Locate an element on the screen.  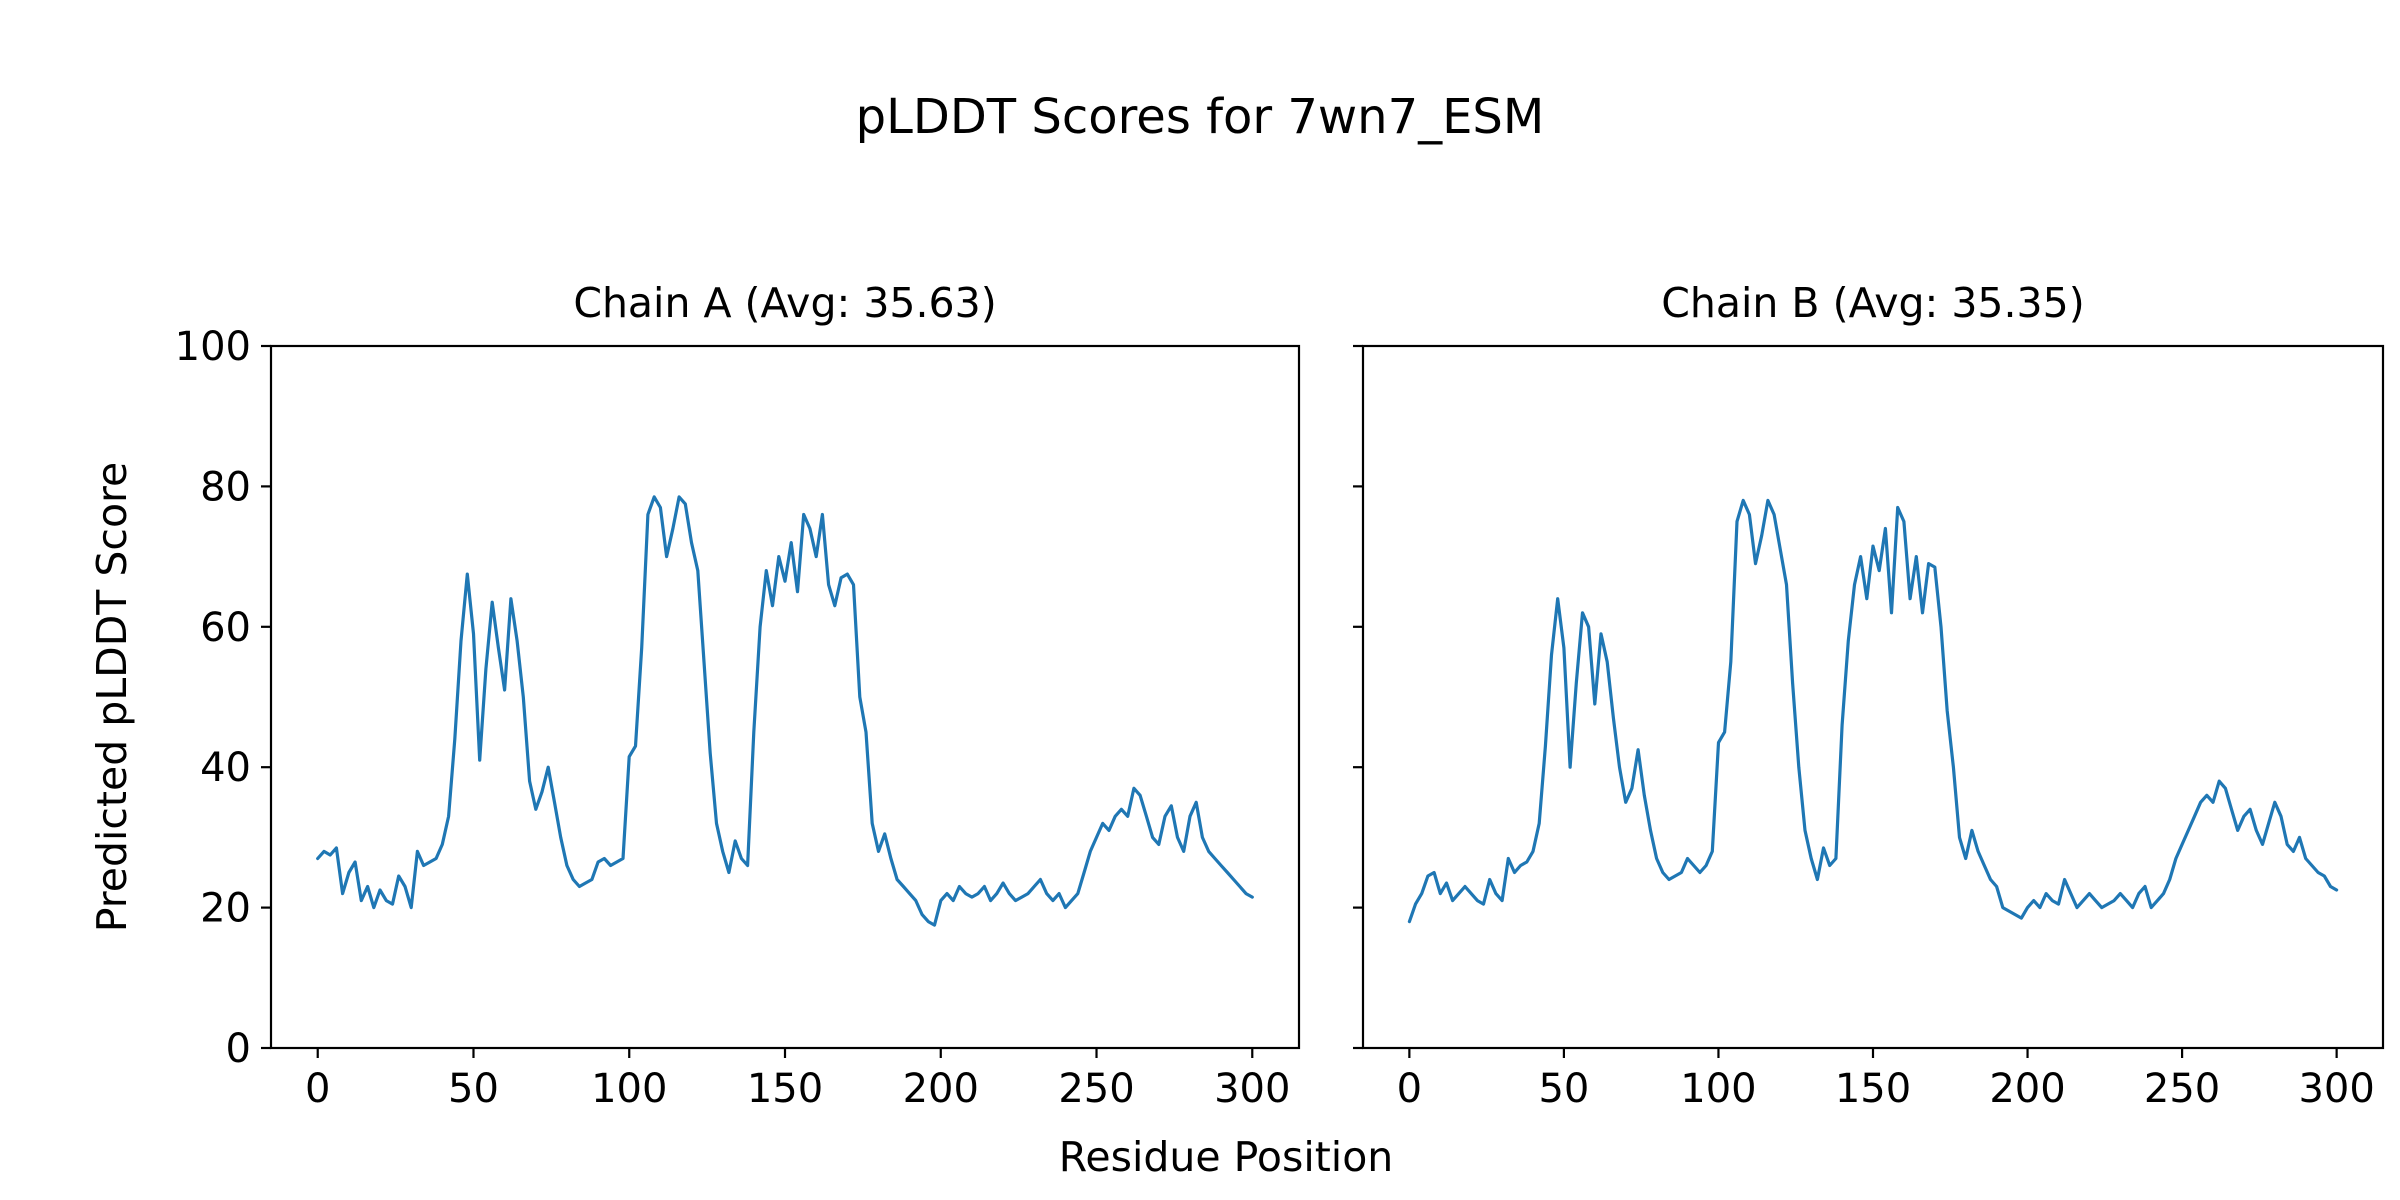
plddt-line-chain-a is located at coordinates (785, 711).